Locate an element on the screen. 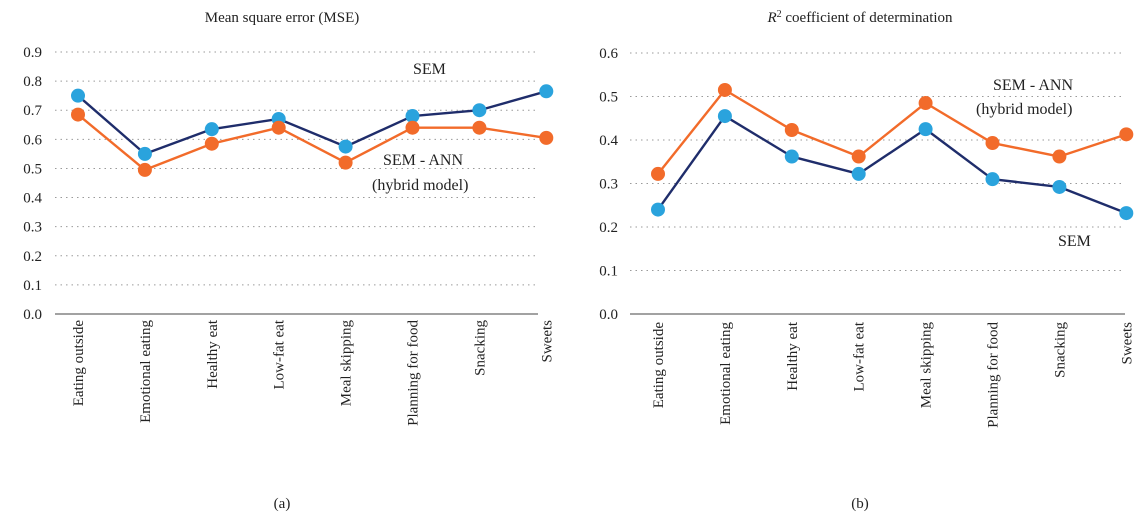 The width and height of the screenshot is (1146, 519). y-tick-label: 0.7 is located at coordinates (32, 111).